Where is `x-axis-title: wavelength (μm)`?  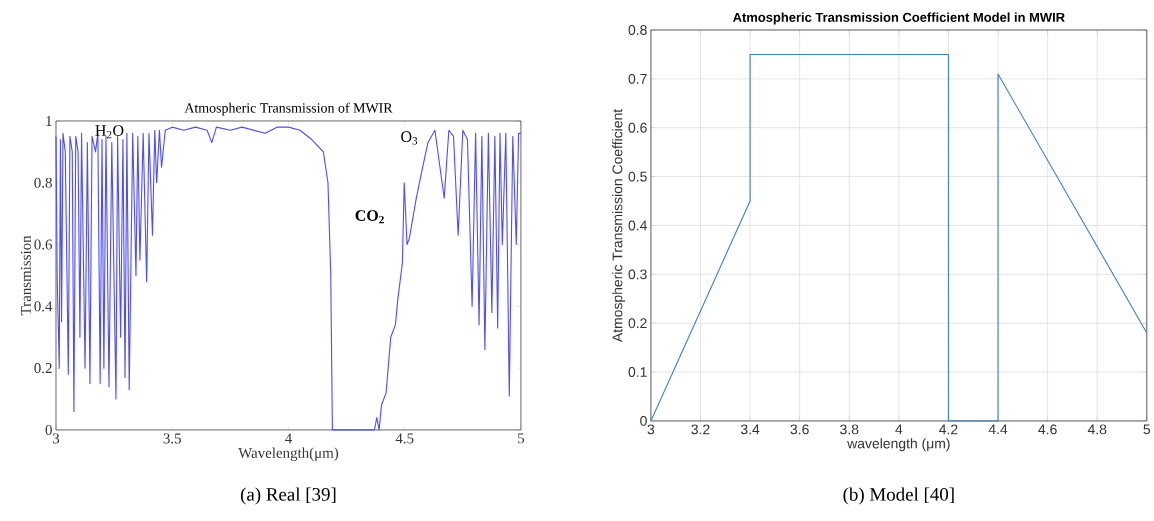 x-axis-title: wavelength (μm) is located at coordinates (898, 445).